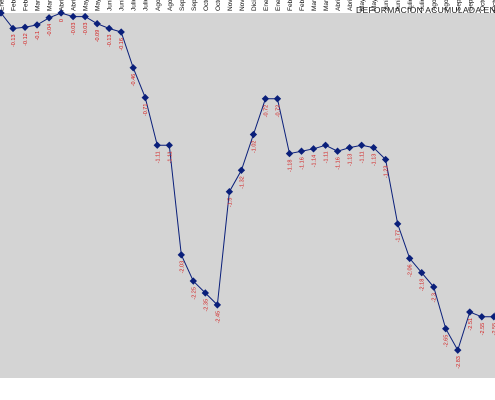 The height and width of the screenshot is (400, 495). Describe the element at coordinates (50, 30) in the screenshot. I see `data-label: -0.04` at that location.